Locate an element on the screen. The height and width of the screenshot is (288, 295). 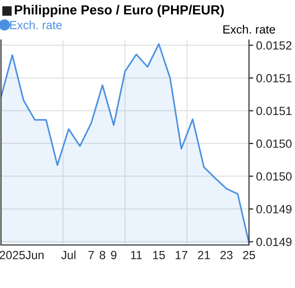
x-tick-label: Jul is located at coordinates (68, 255).